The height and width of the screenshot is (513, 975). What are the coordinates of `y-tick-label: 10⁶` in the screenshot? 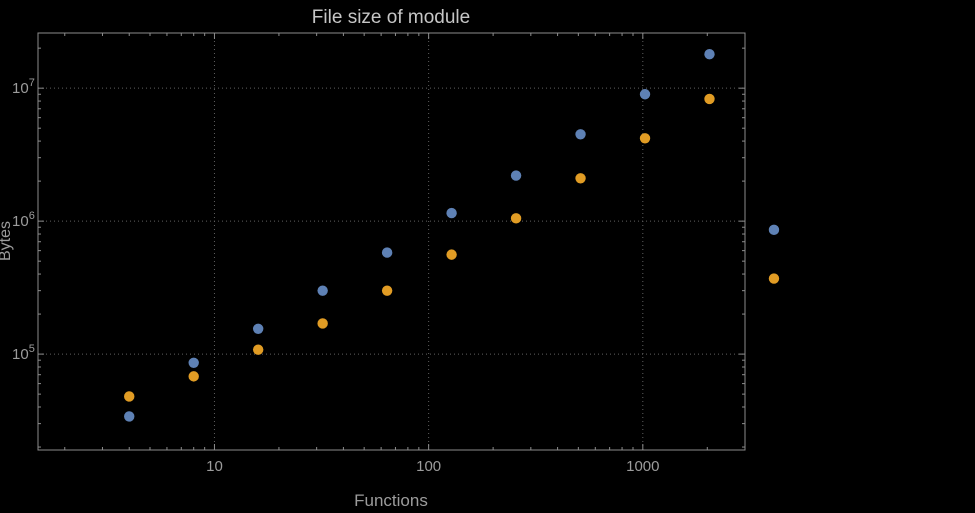 It's located at (23, 220).